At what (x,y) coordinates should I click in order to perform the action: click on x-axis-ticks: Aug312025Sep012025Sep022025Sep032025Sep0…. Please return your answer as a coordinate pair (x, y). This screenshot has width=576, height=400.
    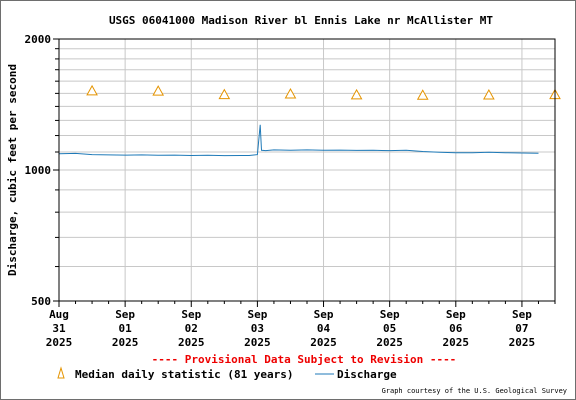
    Looking at the image, I should click on (301, 325).